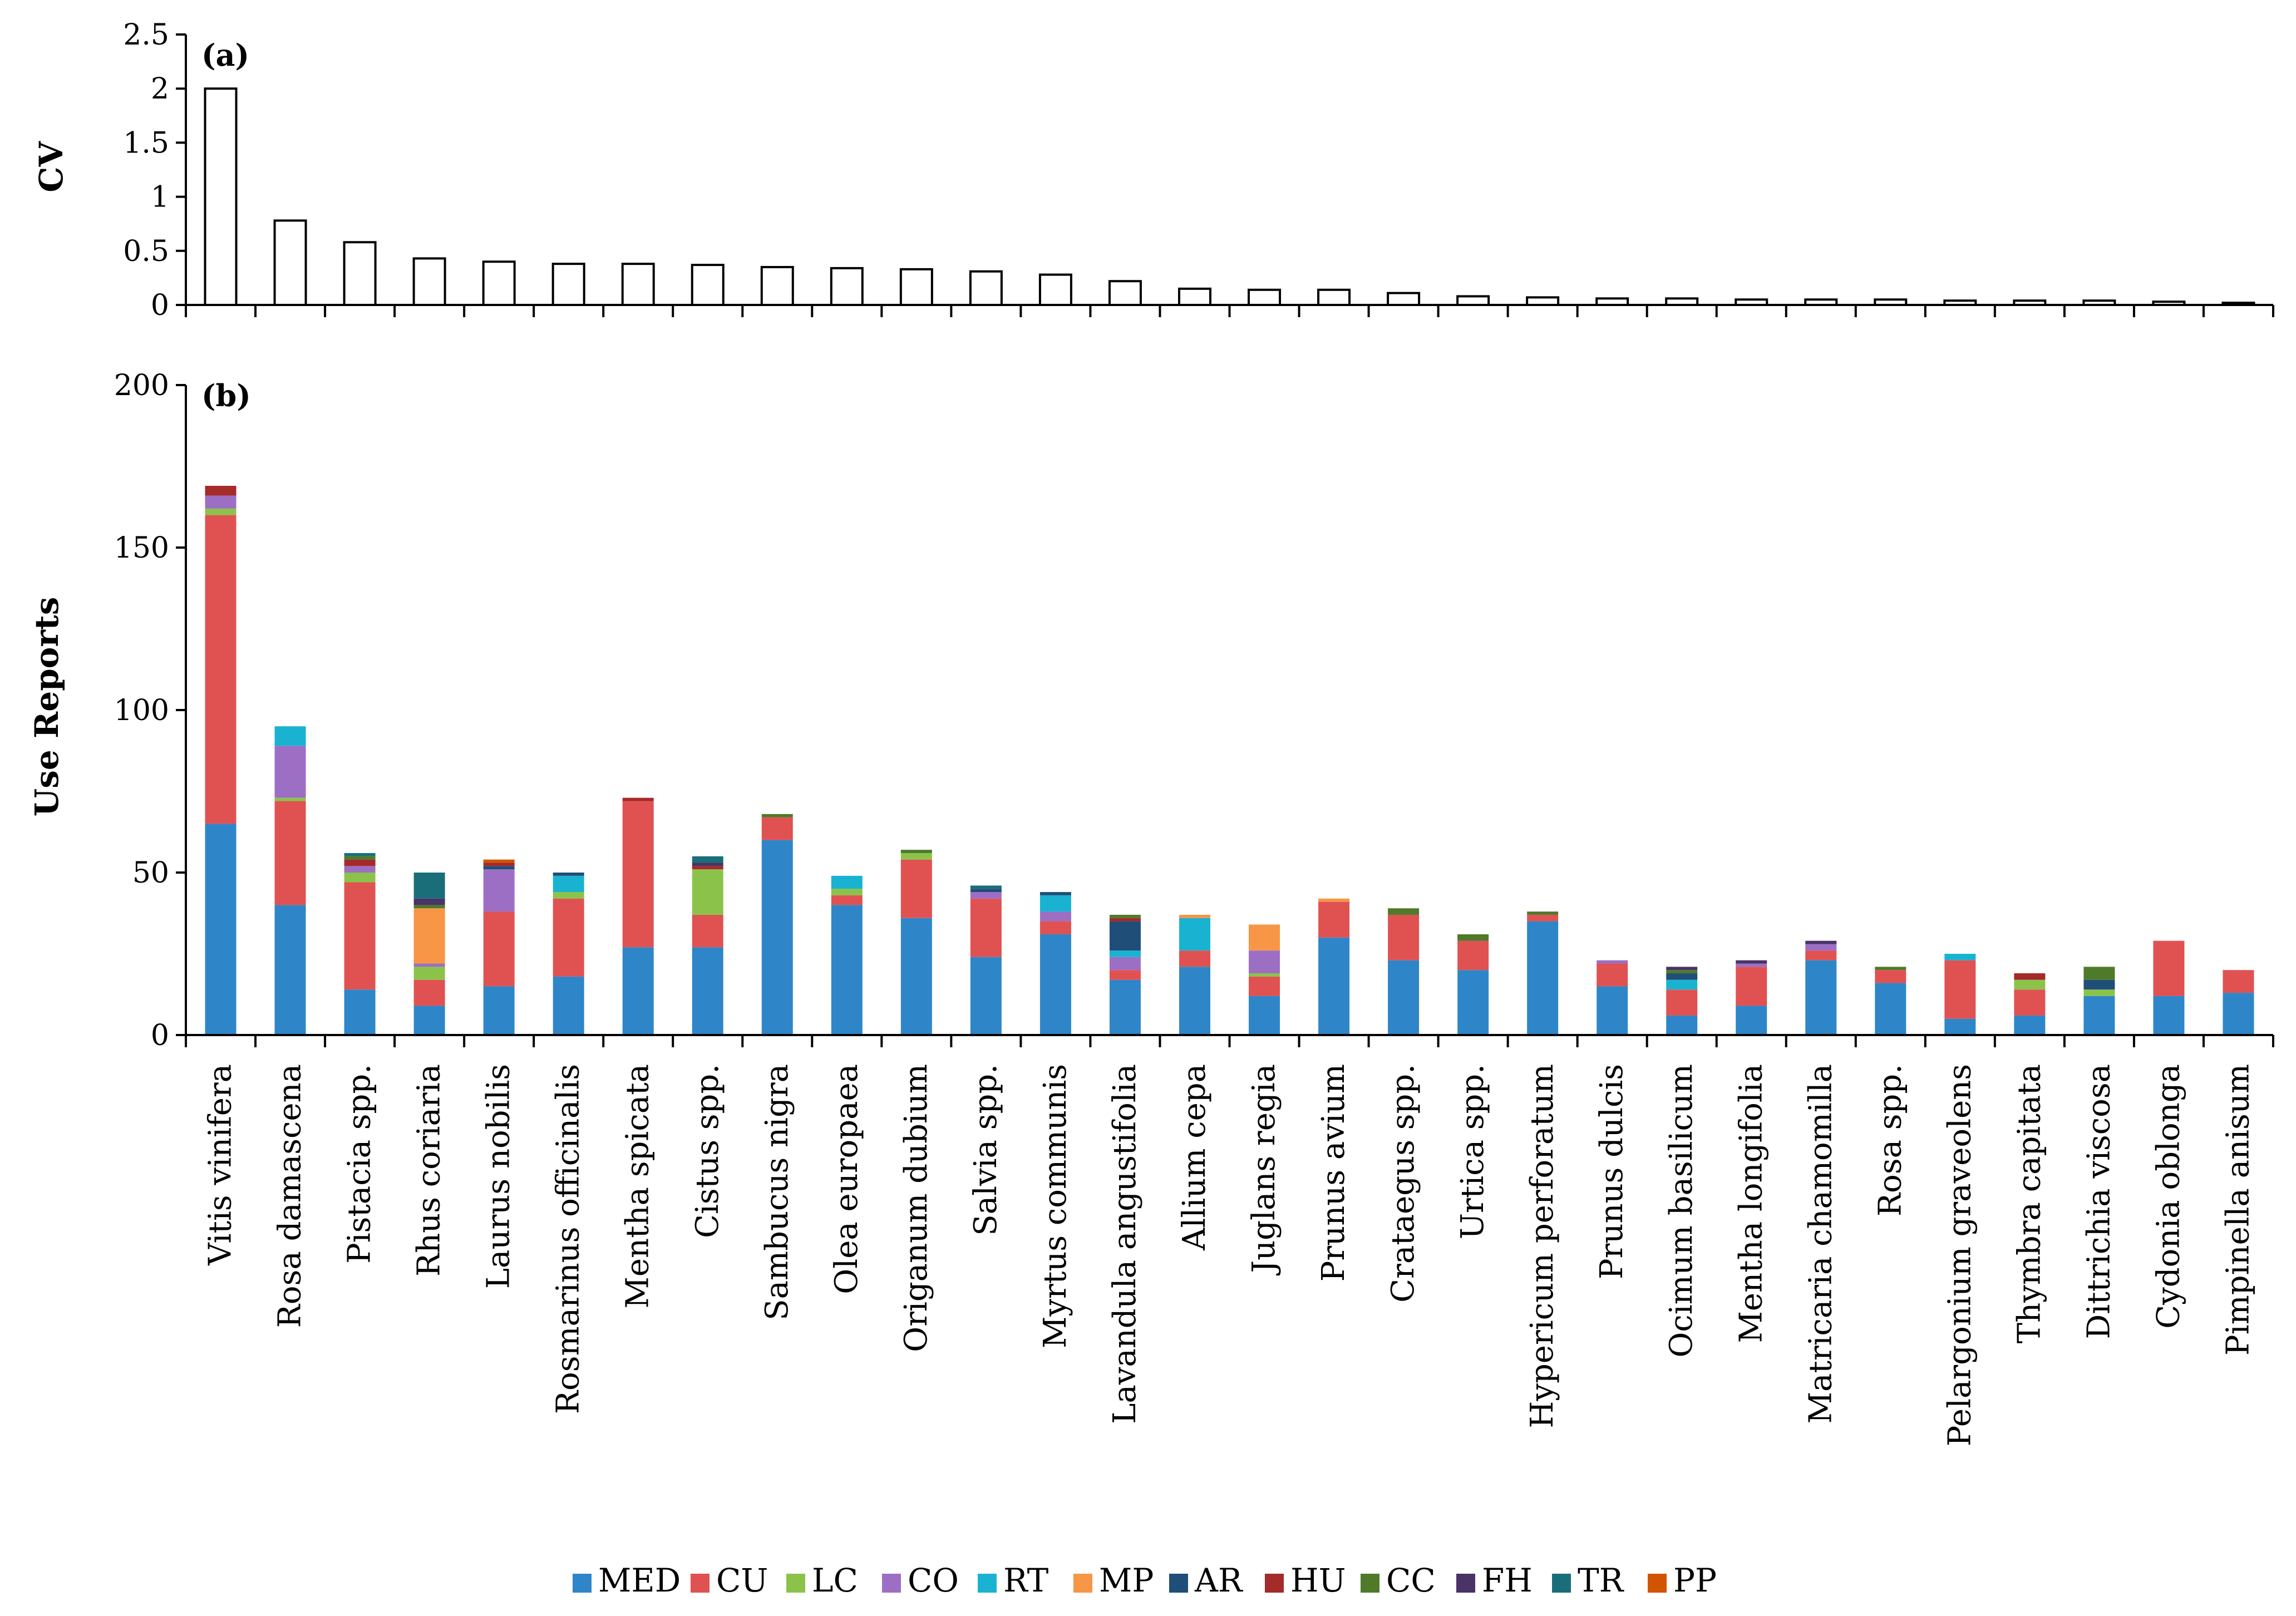  What do you see at coordinates (160, 1035) in the screenshot?
I see `use-reports-y-tick-label: 0` at bounding box center [160, 1035].